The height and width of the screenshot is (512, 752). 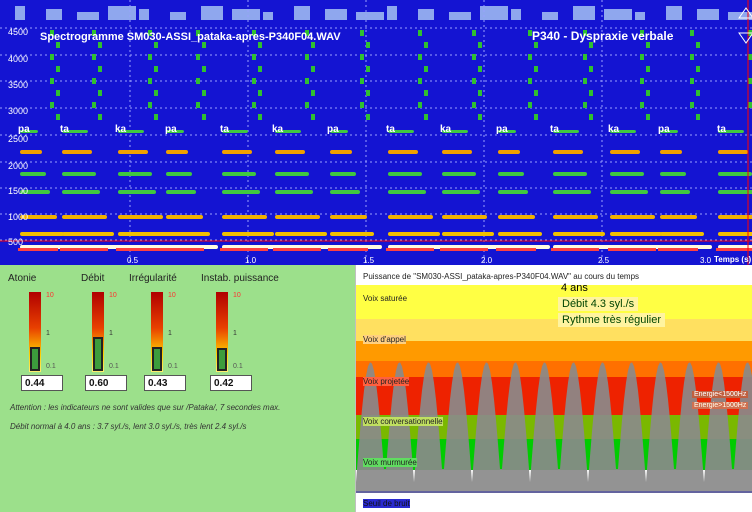 I want to click on freq-label-4500: 4500, so click(x=18, y=32).